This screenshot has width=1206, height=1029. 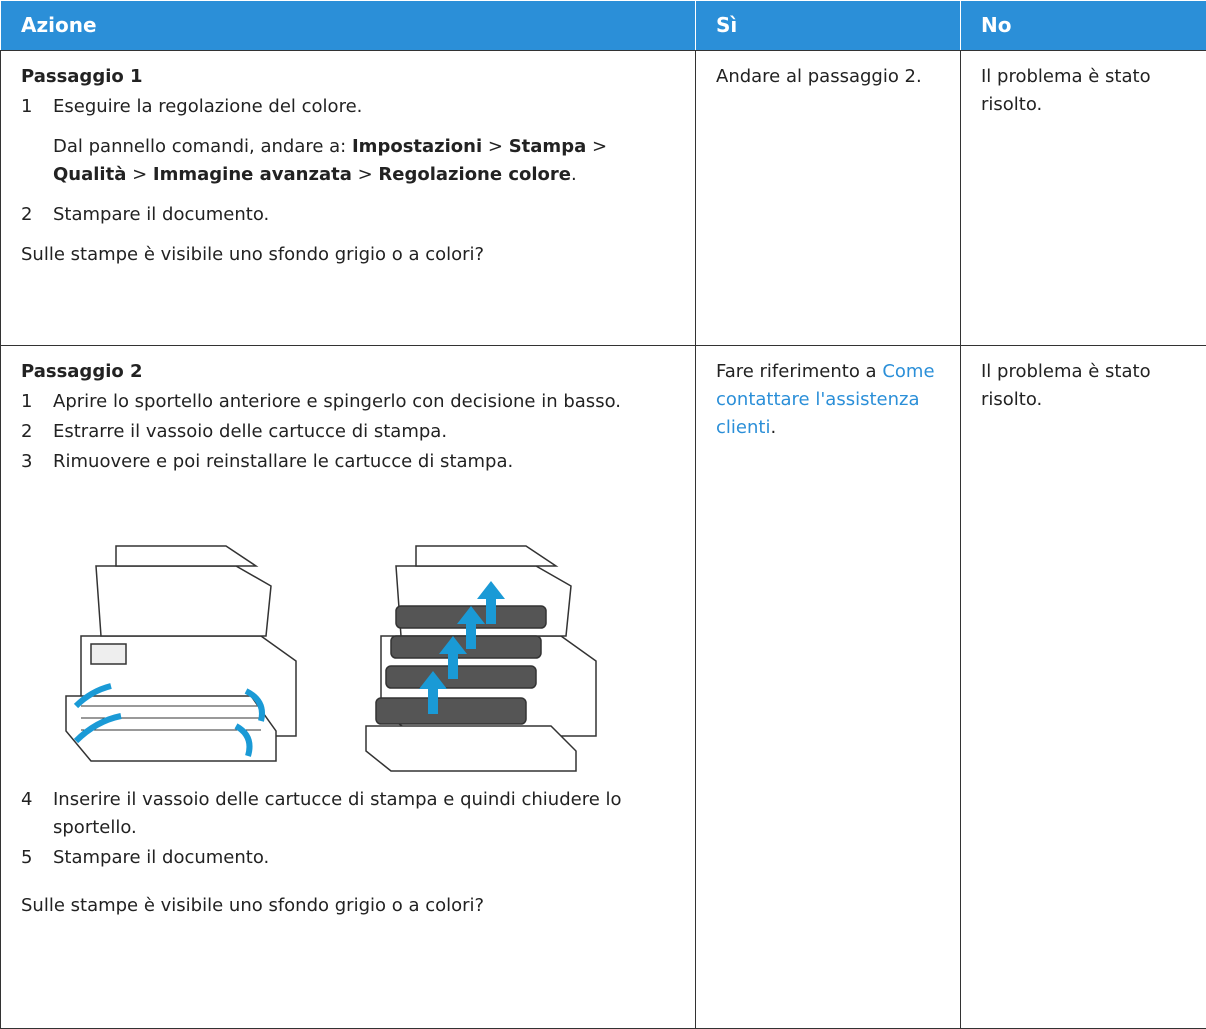 I want to click on menu: Stampa, so click(x=548, y=146).